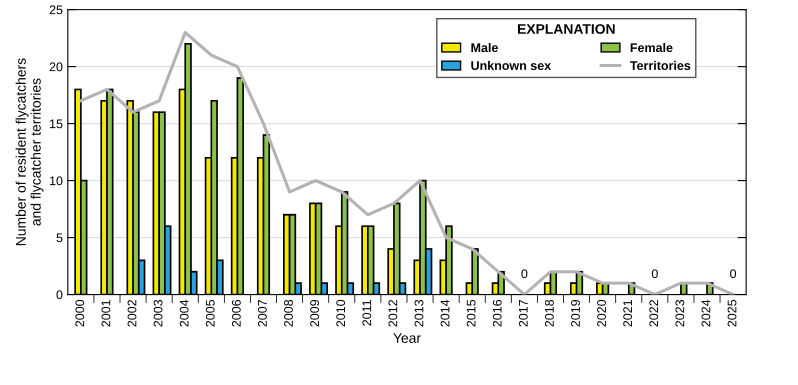 Image resolution: width=798 pixels, height=385 pixels. I want to click on x-tick-label: 2021, so click(627, 313).